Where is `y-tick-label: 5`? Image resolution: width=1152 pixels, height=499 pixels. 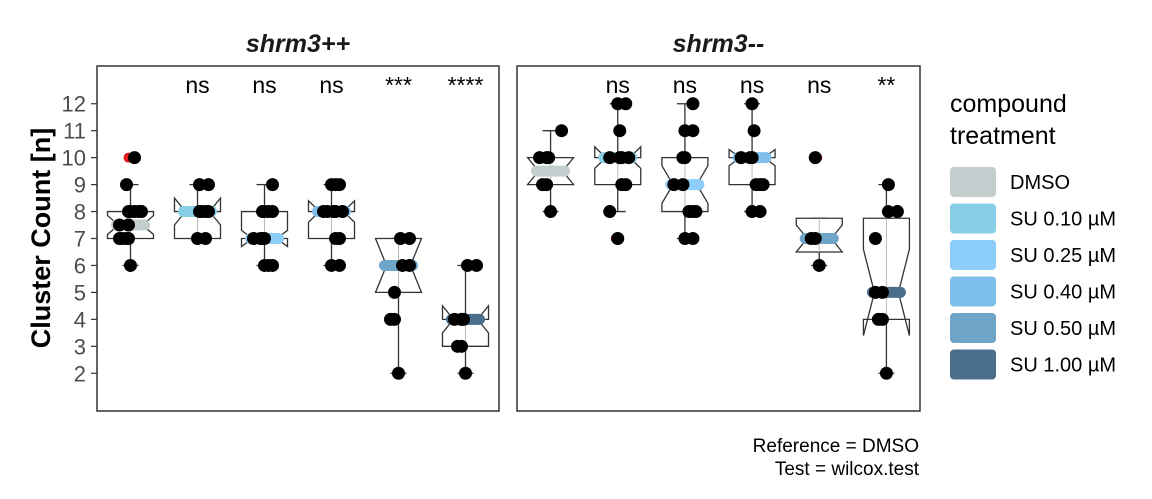
y-tick-label: 5 is located at coordinates (80, 292).